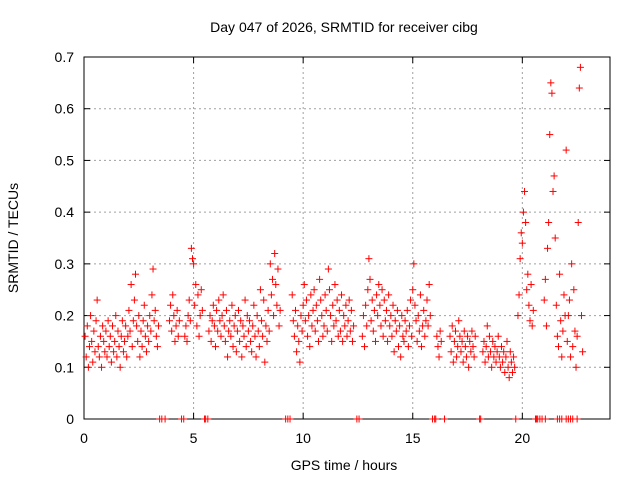  I want to click on y-tick-label: 0.4, so click(65, 212).